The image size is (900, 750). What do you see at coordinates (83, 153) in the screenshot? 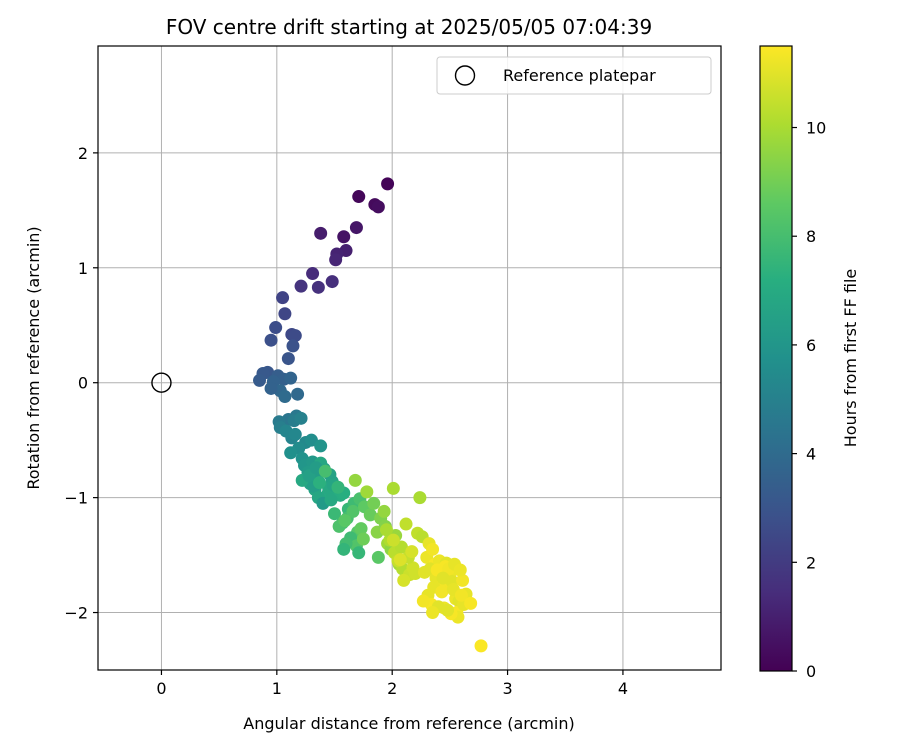
I see `y-tick-label: 2` at bounding box center [83, 153].